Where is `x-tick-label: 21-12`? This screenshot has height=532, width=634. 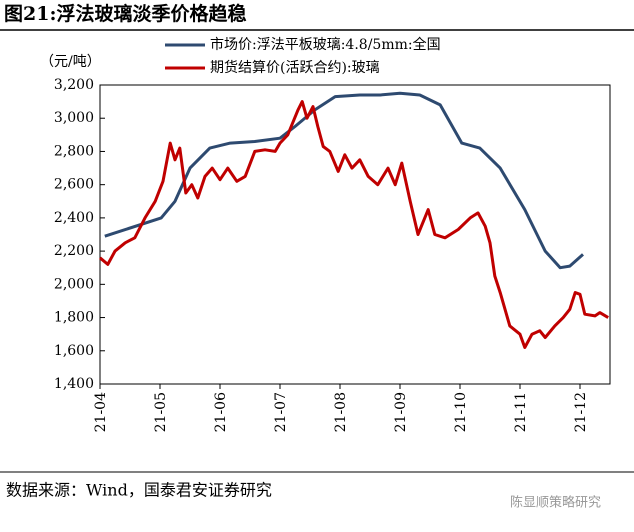 x-tick-label: 21-12 is located at coordinates (581, 412).